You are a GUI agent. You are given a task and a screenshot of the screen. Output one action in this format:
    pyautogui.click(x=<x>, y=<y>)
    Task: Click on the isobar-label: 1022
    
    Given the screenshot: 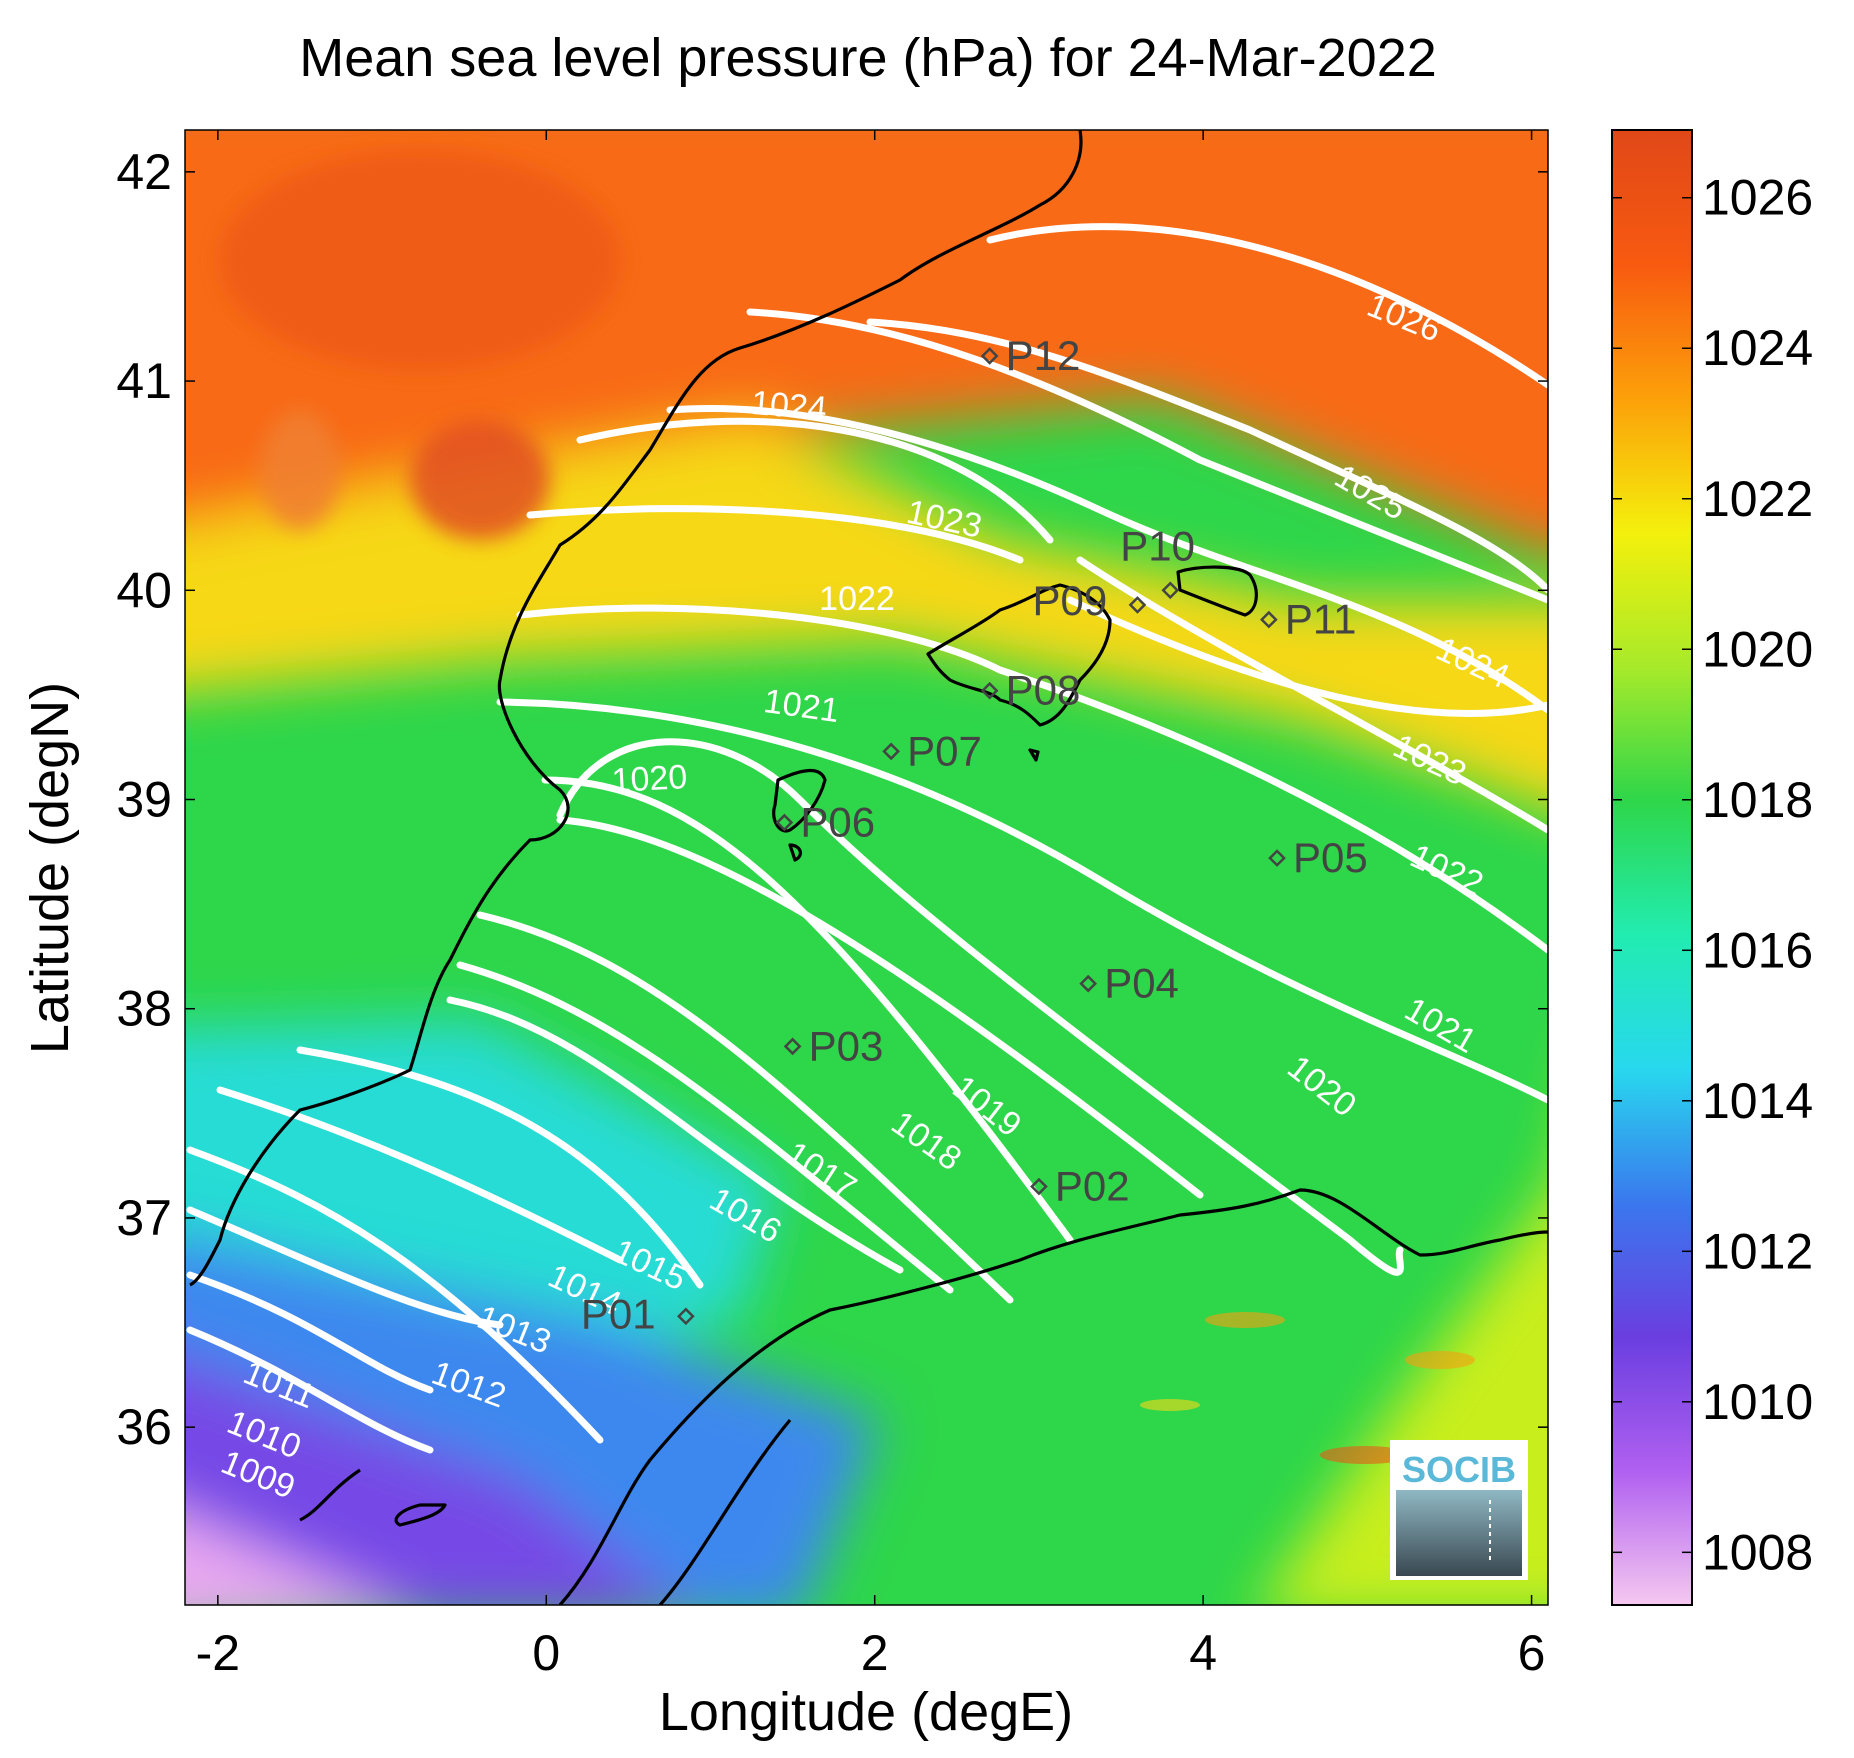 What is the action you would take?
    pyautogui.click(x=857, y=599)
    